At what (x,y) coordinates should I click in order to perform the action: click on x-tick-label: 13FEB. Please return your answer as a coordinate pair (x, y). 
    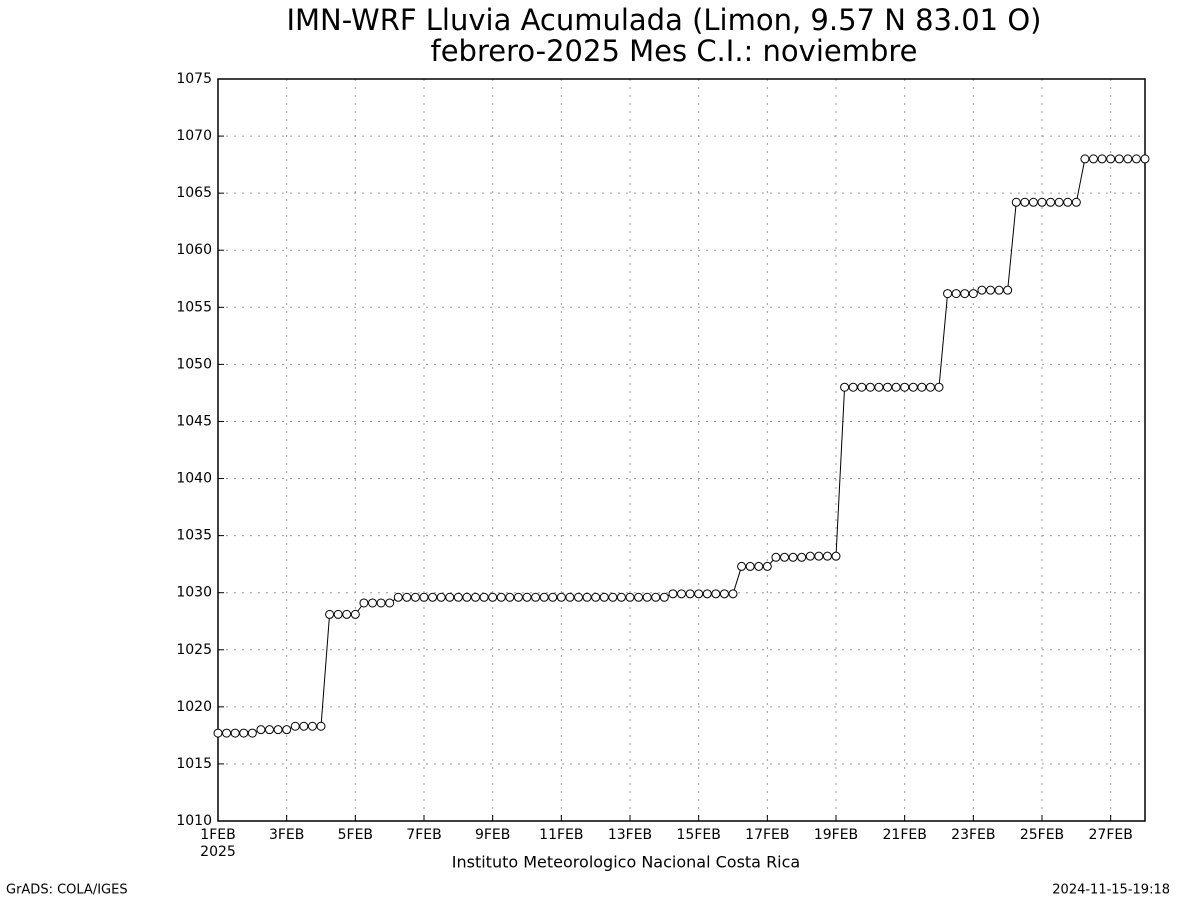
    Looking at the image, I should click on (630, 835).